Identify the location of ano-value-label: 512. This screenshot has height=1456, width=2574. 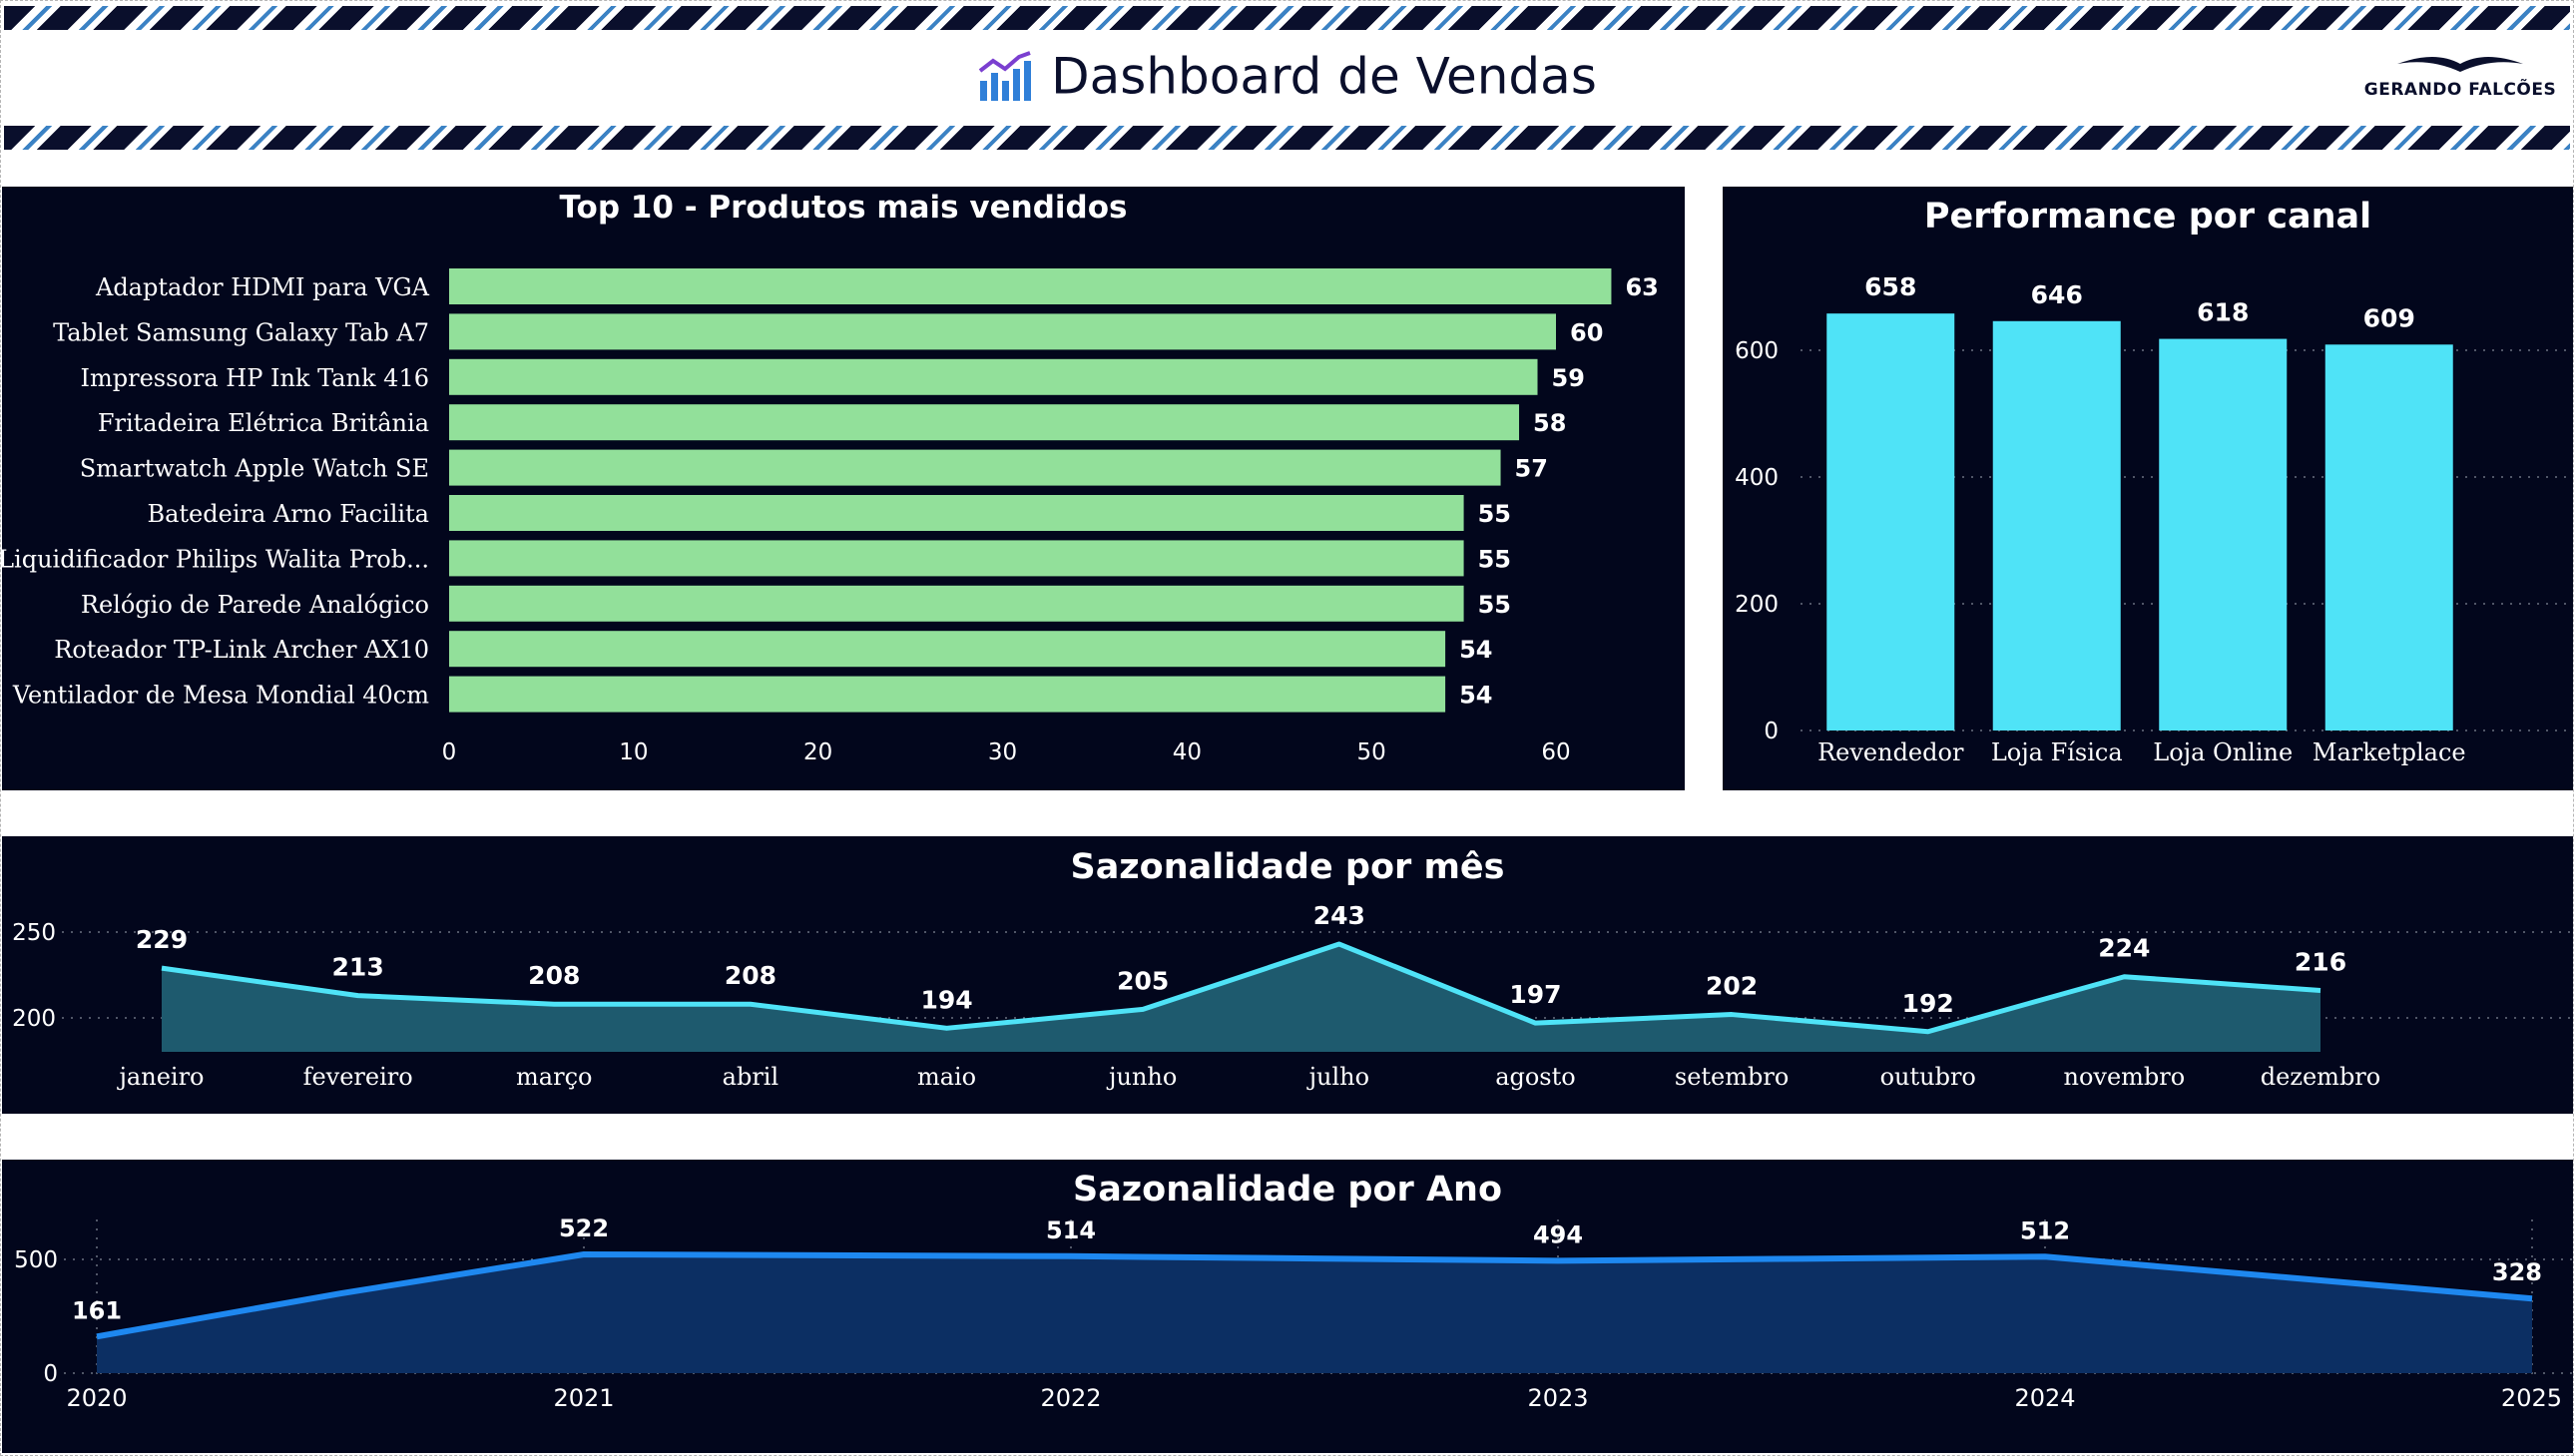
(2045, 1230).